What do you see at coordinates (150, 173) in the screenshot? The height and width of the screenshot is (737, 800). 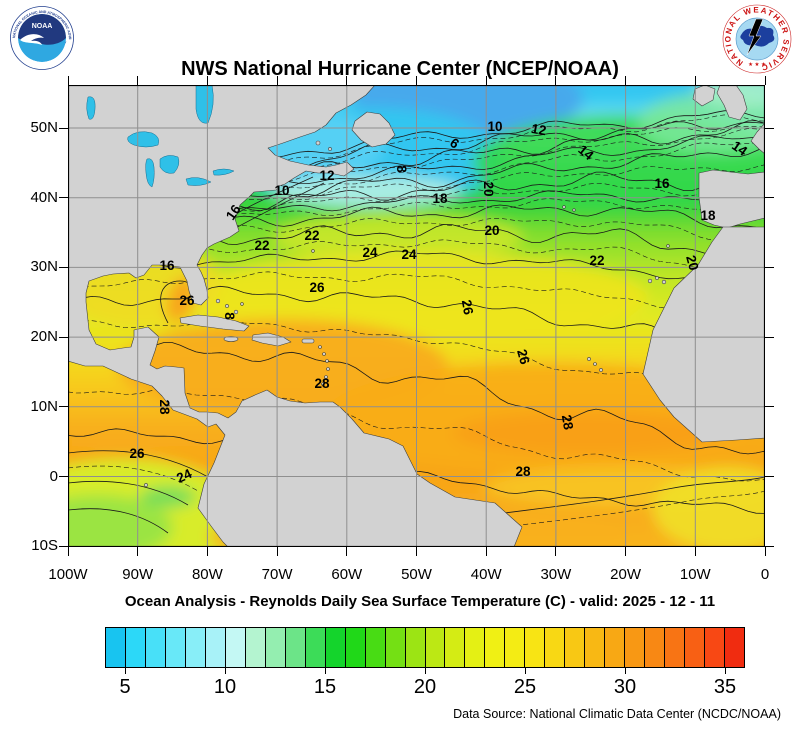 I see `lake-michigan` at bounding box center [150, 173].